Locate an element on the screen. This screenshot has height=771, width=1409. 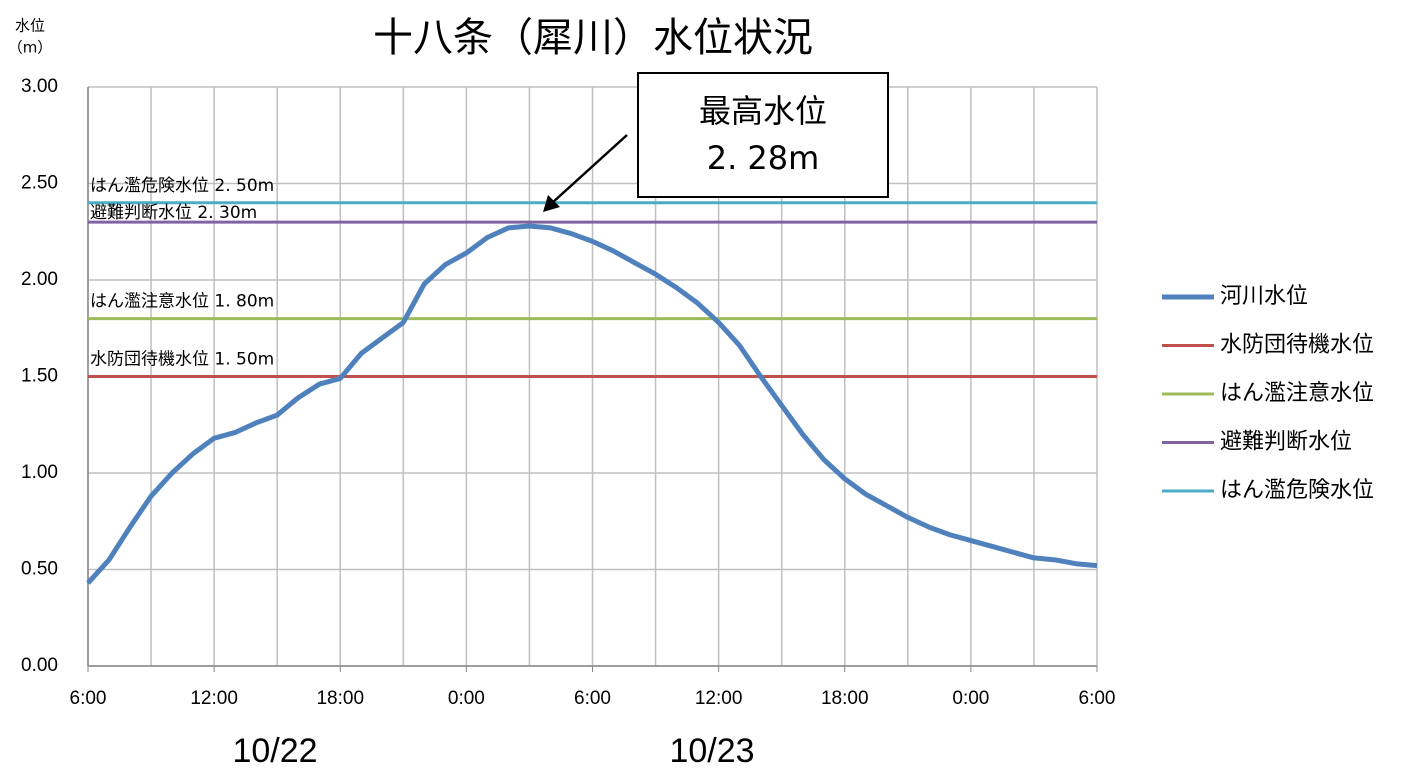
y-tick-label: 0.50 is located at coordinates (39, 569).